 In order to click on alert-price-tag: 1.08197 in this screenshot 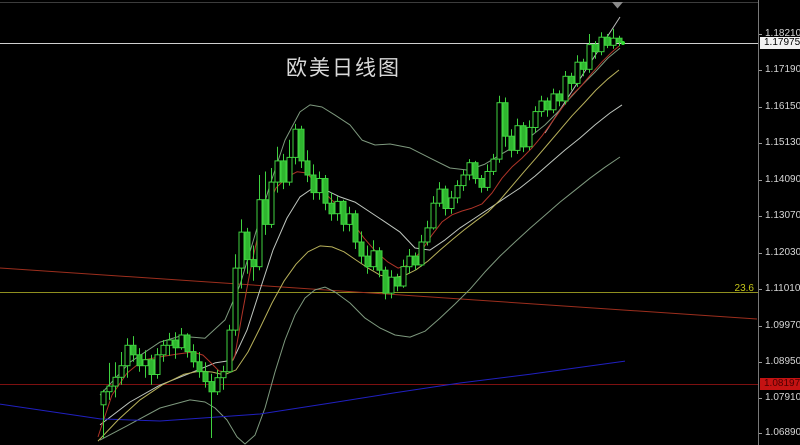, I will do `click(780, 384)`.